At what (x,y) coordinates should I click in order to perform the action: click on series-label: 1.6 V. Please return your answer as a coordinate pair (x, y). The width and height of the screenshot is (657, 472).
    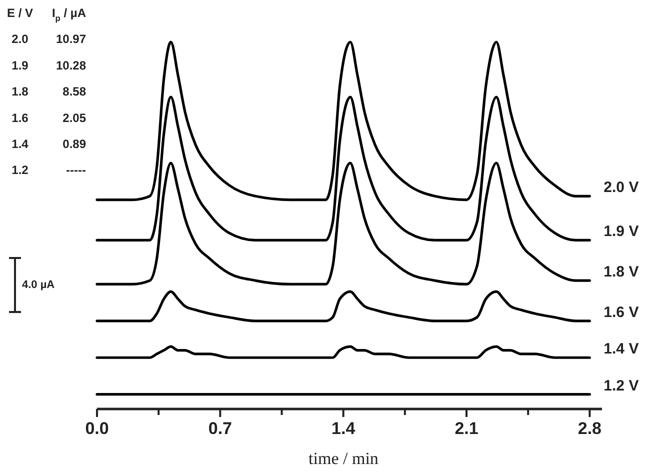
    Looking at the image, I should click on (621, 312).